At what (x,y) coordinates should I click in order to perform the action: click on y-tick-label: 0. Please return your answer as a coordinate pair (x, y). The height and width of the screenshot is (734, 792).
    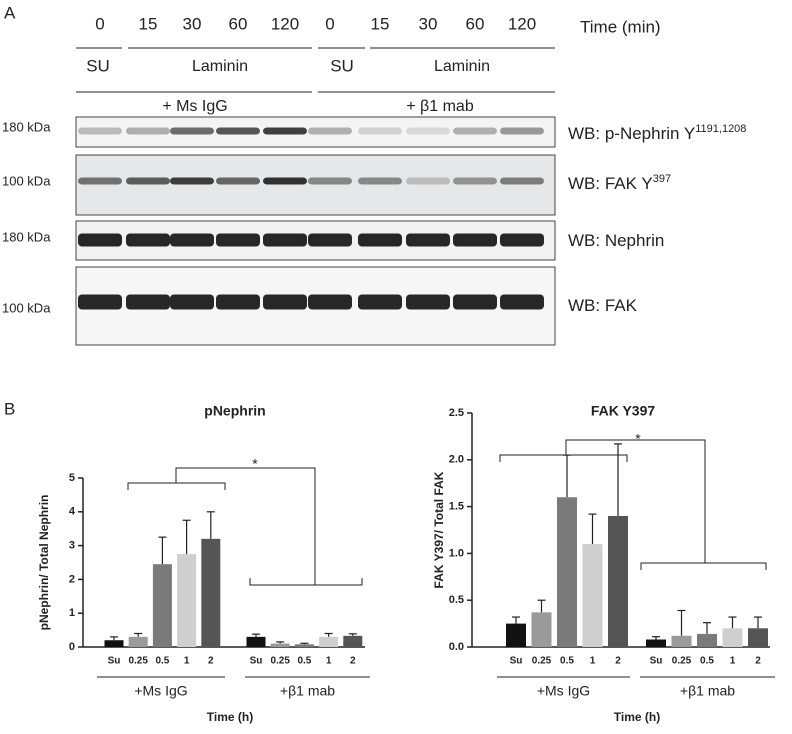
    Looking at the image, I should click on (72, 647).